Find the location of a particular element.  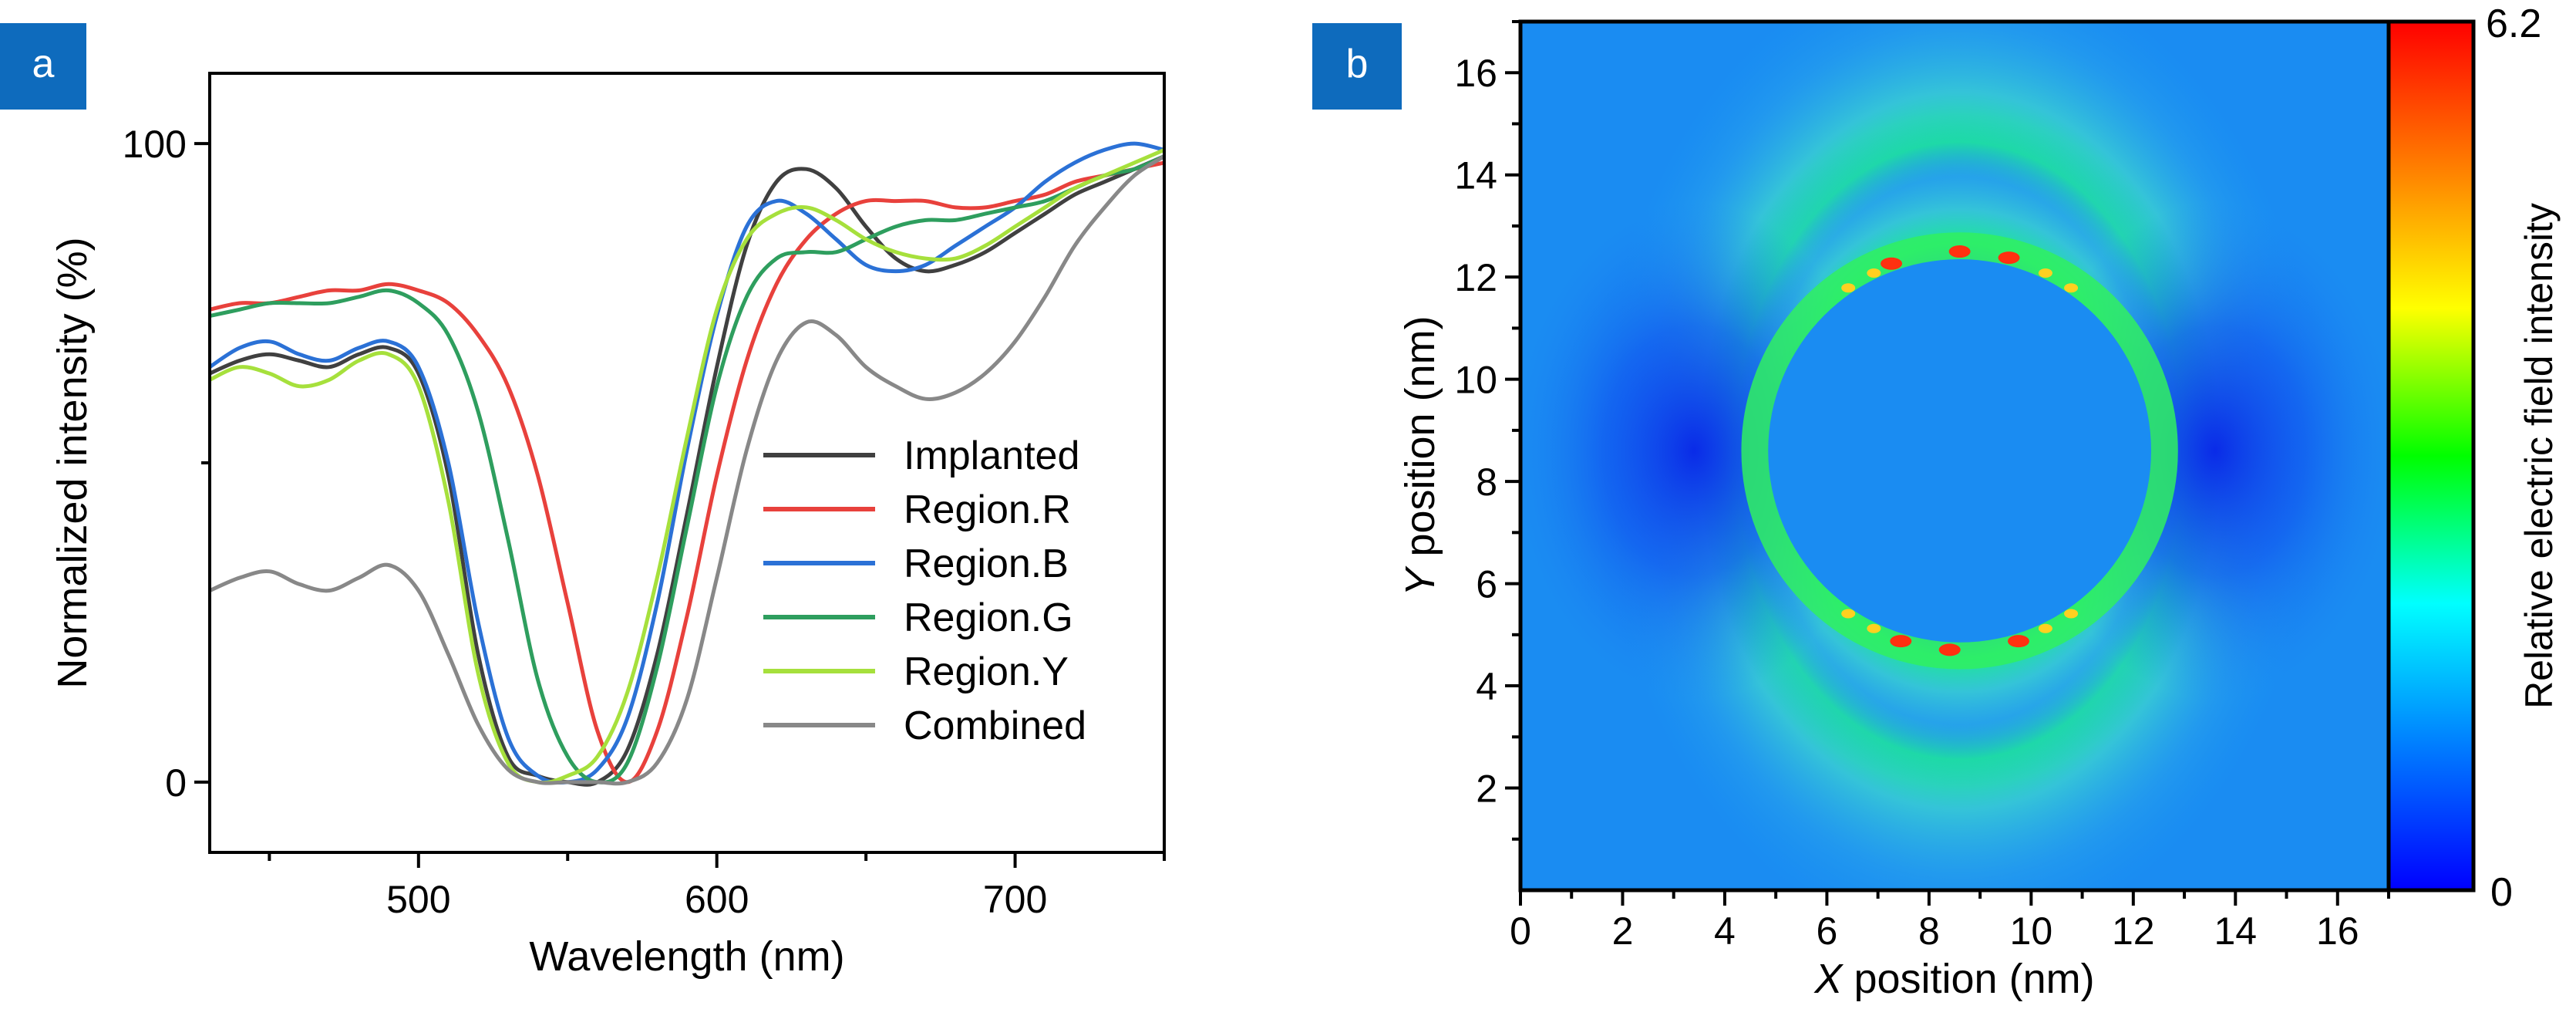

particle-interior is located at coordinates (1960, 450).